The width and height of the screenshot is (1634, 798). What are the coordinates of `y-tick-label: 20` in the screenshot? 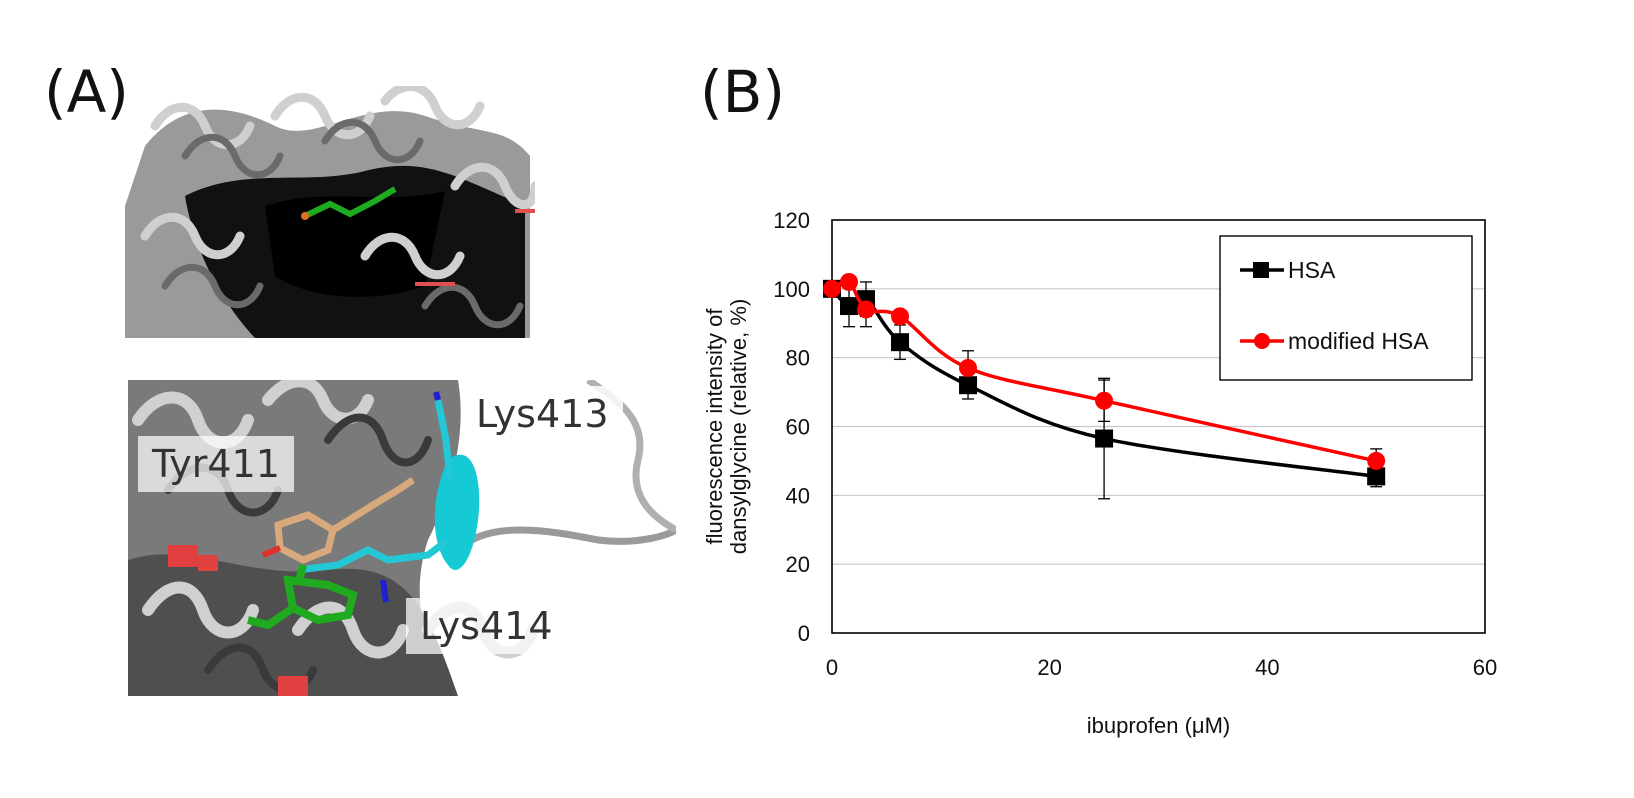 It's located at (798, 564).